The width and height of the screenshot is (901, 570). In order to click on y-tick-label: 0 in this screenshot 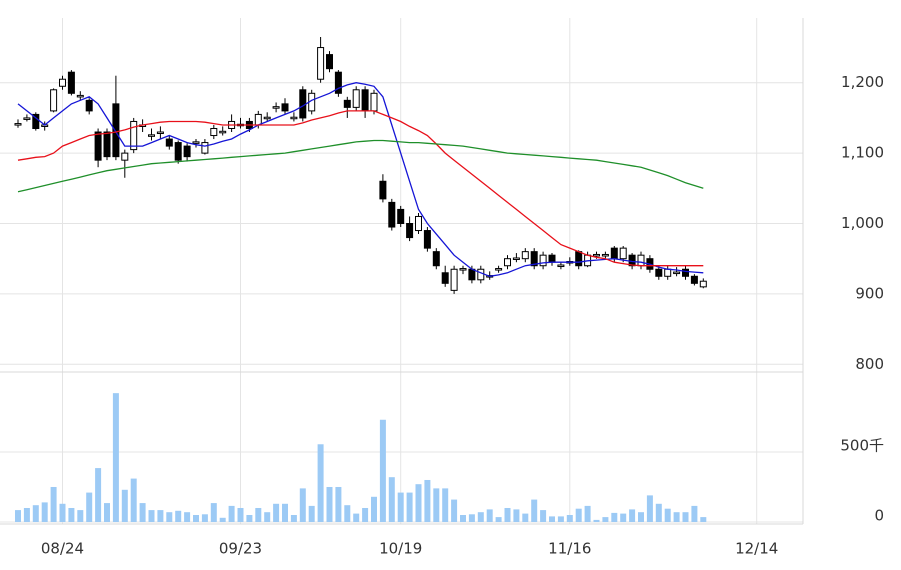, I will do `click(879, 516)`.